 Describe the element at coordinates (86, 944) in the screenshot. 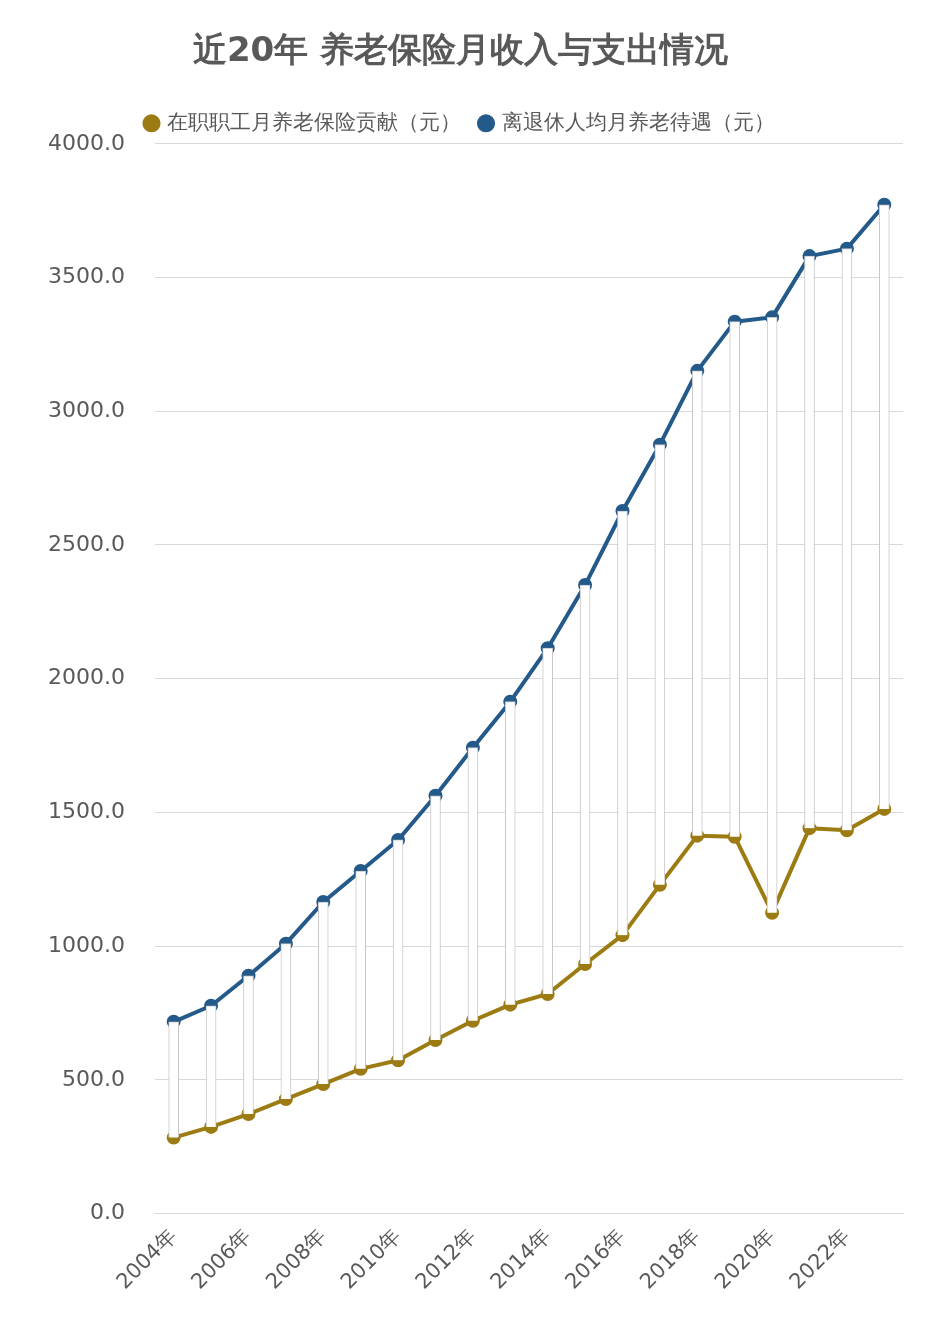

I see `y-tick-label: 1000.0` at that location.